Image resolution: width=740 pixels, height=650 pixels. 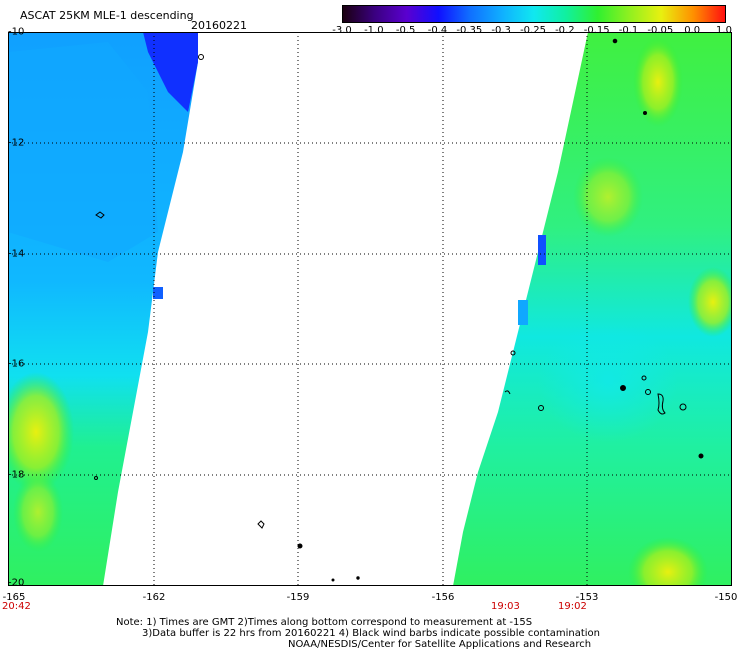 I want to click on lat-label-16: -16, so click(x=16, y=364).